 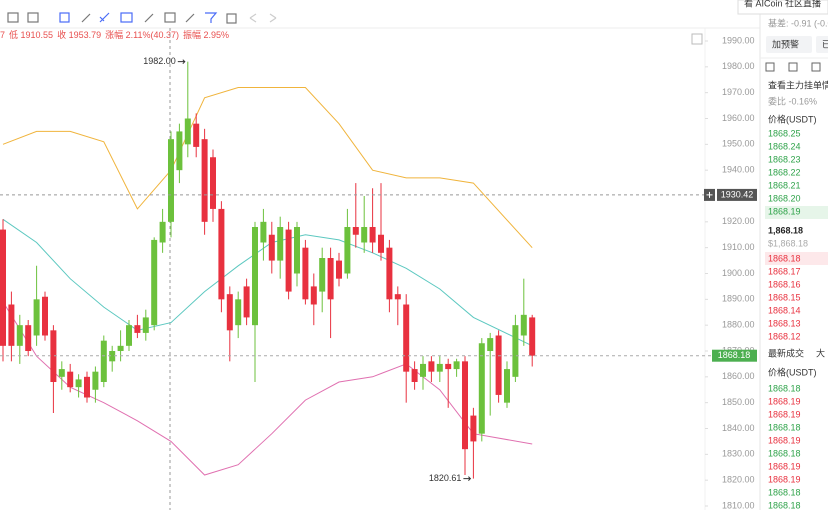 I want to click on banner-box, so click(x=782, y=7).